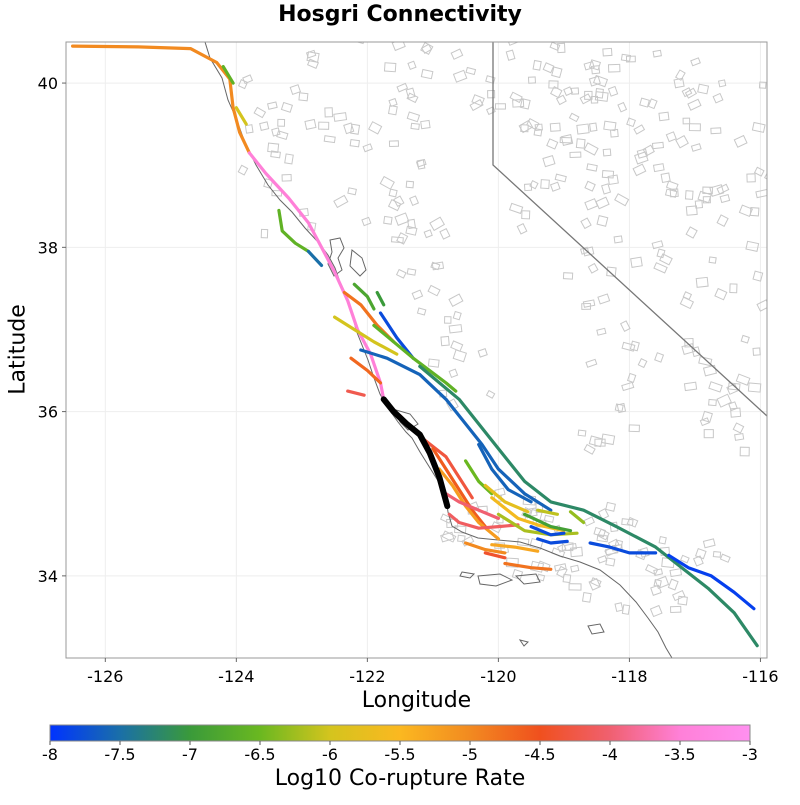 This screenshot has height=805, width=800. I want to click on colorbar-tick-label: -4, so click(610, 754).